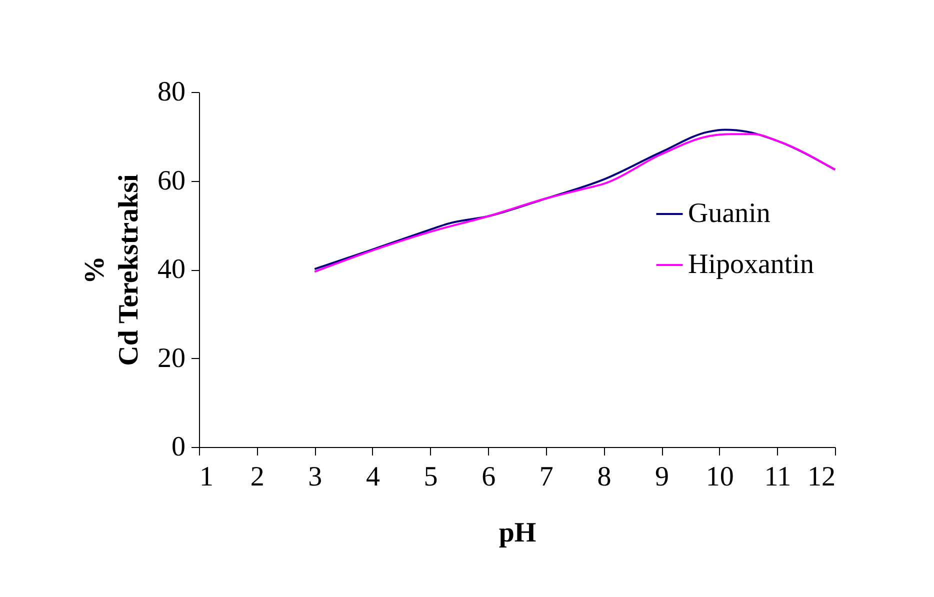  I want to click on y-tick-label: 80, so click(172, 92).